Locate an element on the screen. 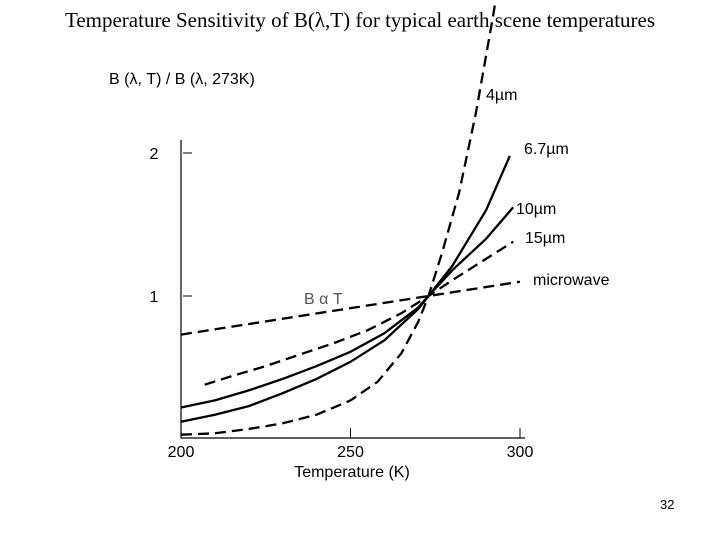 The image size is (720, 540). y-axis-label: B (λ, T) / B (λ, 273K) is located at coordinates (182, 79).